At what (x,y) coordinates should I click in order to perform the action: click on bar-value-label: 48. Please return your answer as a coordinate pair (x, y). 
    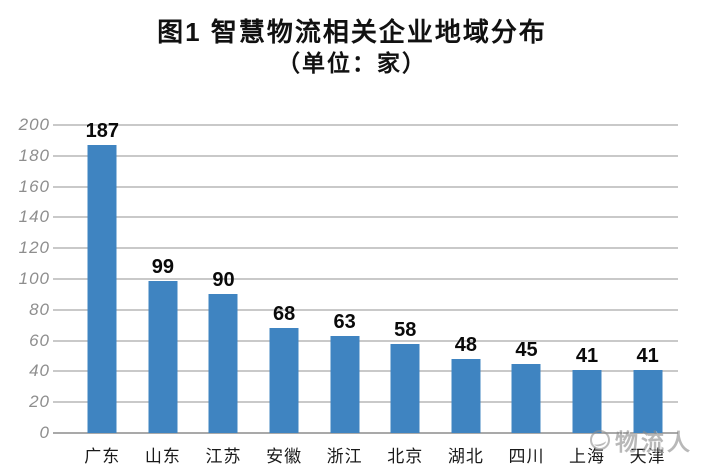
    Looking at the image, I should click on (465, 345).